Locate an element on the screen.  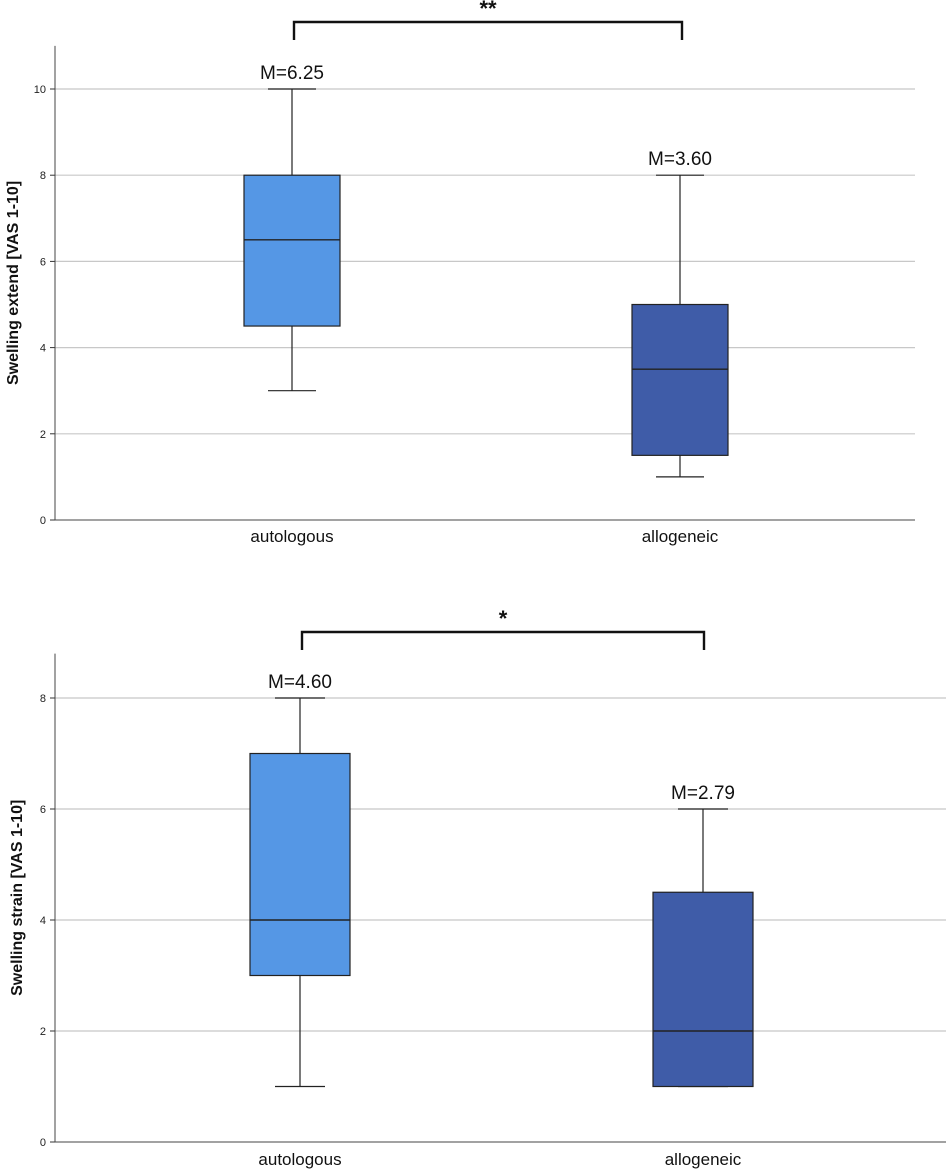
y-axis-label: Swelling strain [VAS 1-10] is located at coordinates (17, 898).